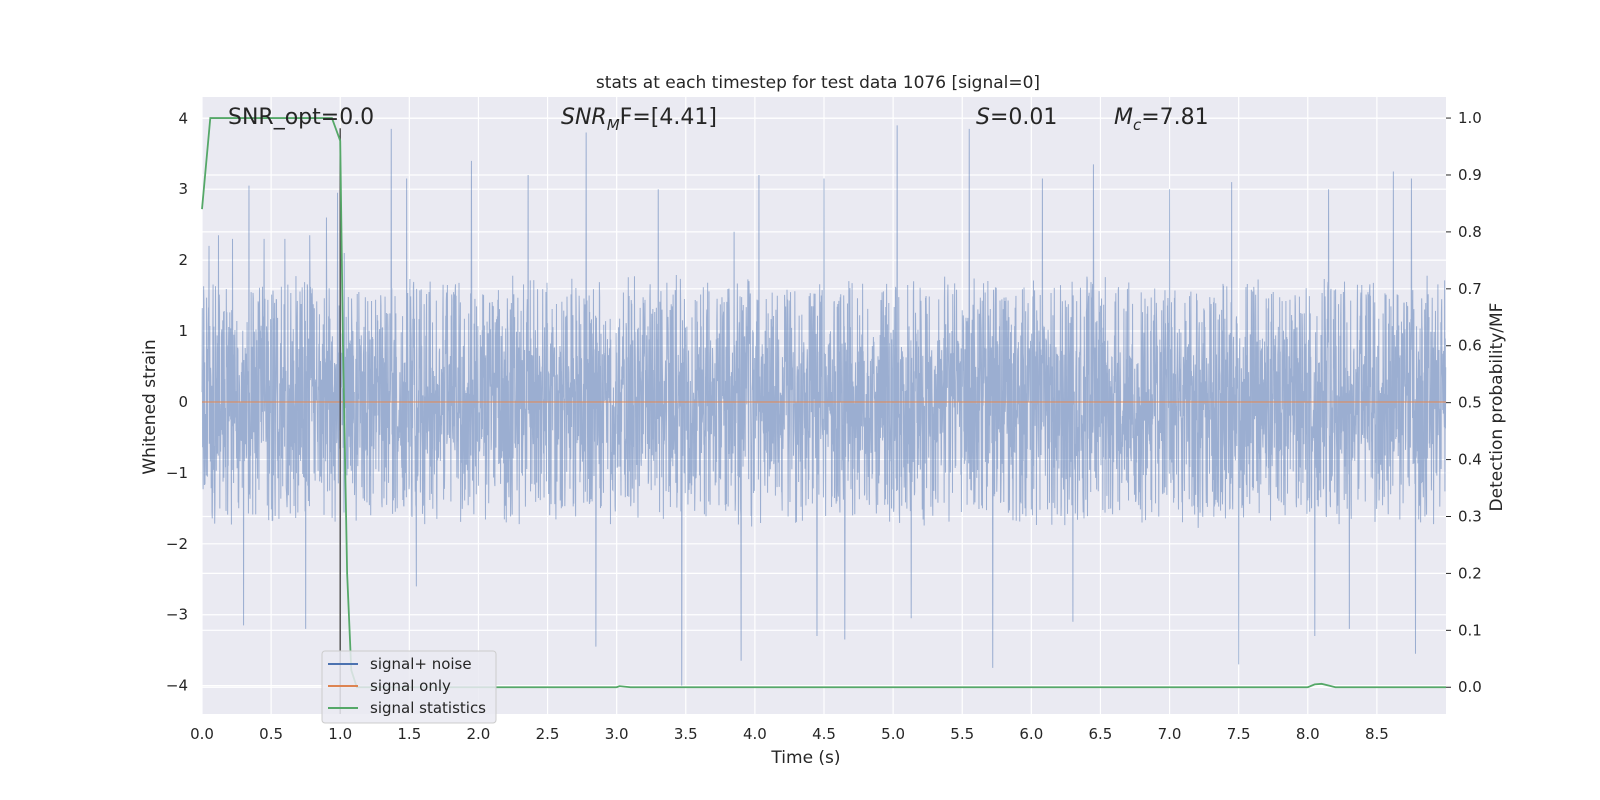 The image size is (1600, 800). I want to click on y-tick-label: 2, so click(183, 260).